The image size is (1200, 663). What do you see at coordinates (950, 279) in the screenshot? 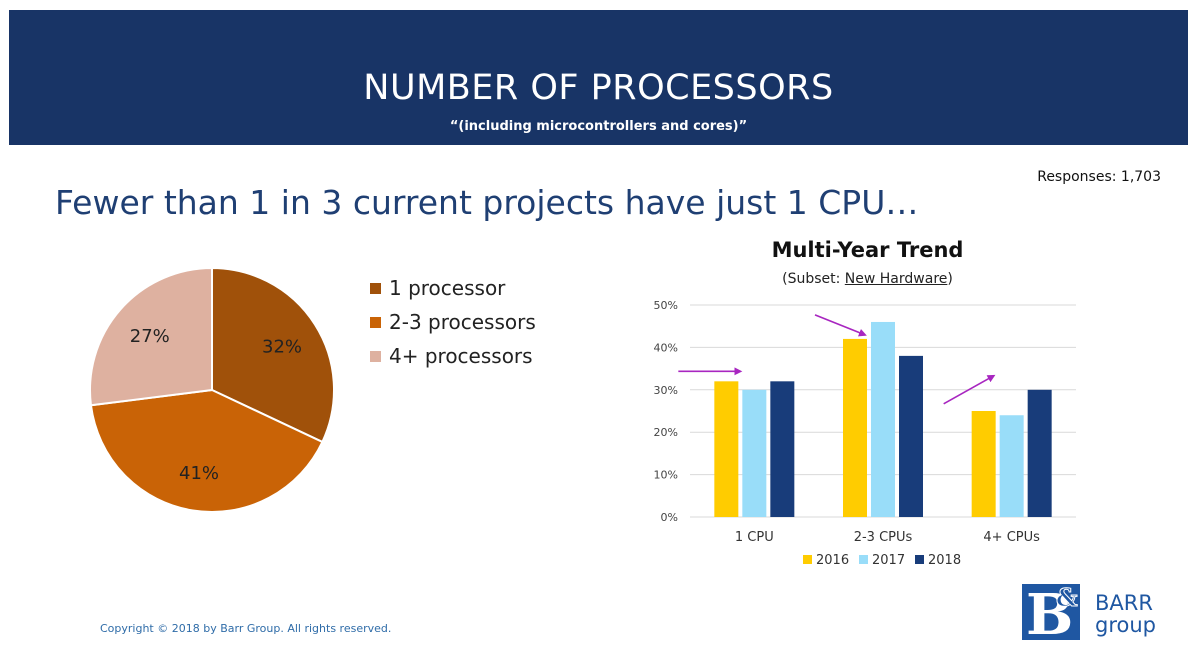
I see `subtitle-suffix: )` at bounding box center [950, 279].